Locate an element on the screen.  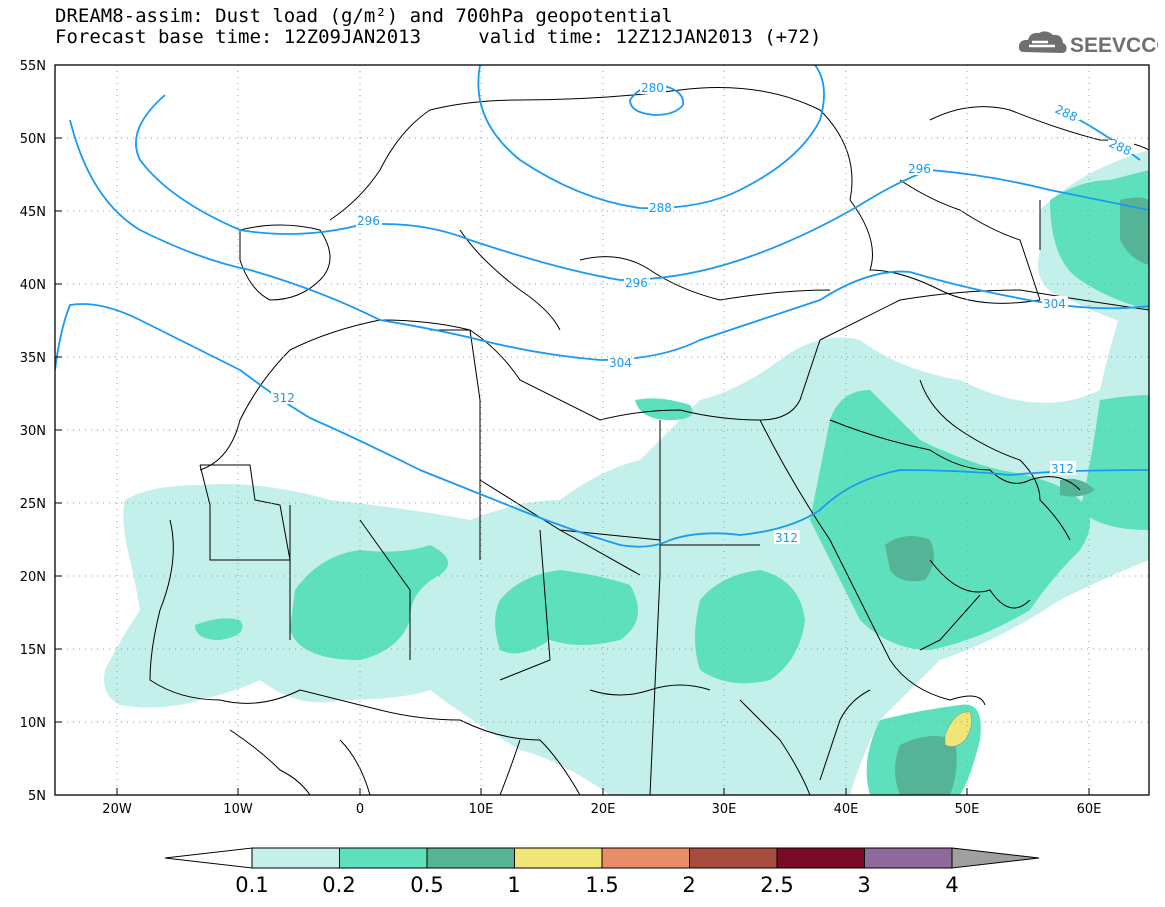
lon-label: 20E is located at coordinates (603, 809).